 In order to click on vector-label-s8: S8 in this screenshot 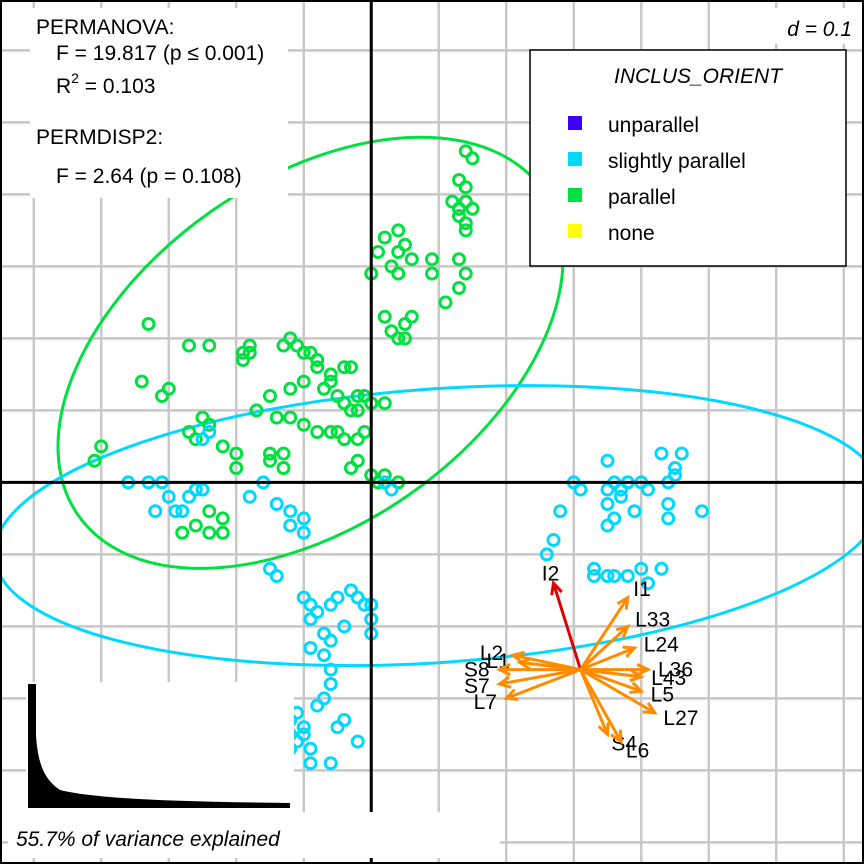, I will do `click(477, 670)`.